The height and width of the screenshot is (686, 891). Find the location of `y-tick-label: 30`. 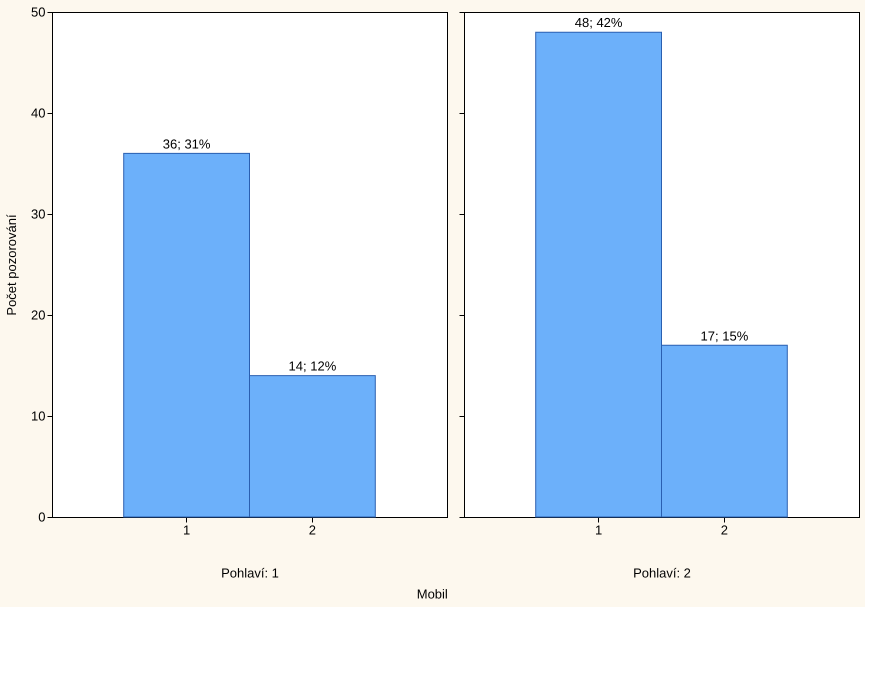

y-tick-label: 30 is located at coordinates (38, 214).